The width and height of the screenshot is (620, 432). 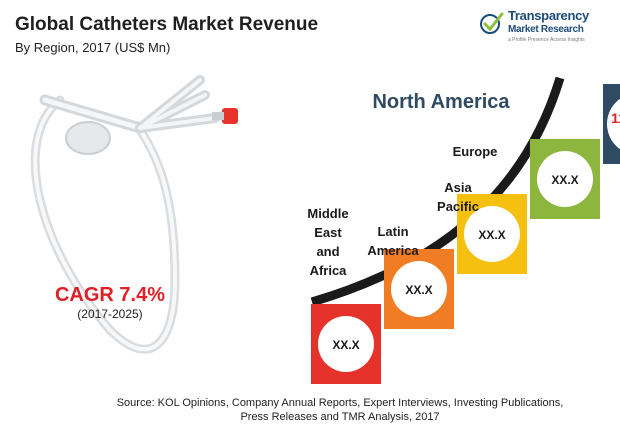 I want to click on data-label-latin-america: XX.X, so click(x=418, y=290).